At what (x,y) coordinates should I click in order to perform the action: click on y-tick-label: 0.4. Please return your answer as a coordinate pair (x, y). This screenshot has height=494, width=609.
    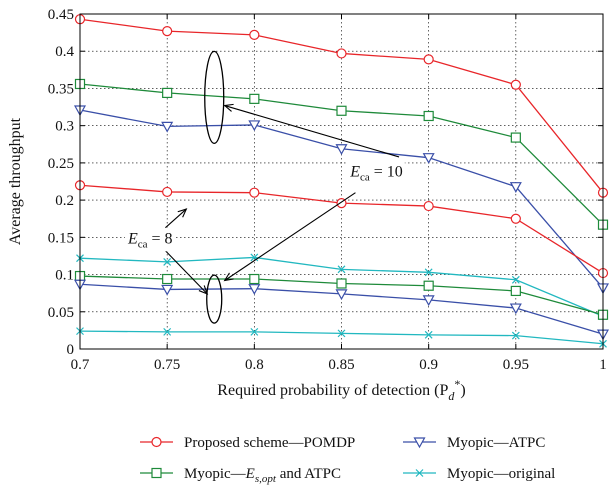
    Looking at the image, I should click on (64, 52).